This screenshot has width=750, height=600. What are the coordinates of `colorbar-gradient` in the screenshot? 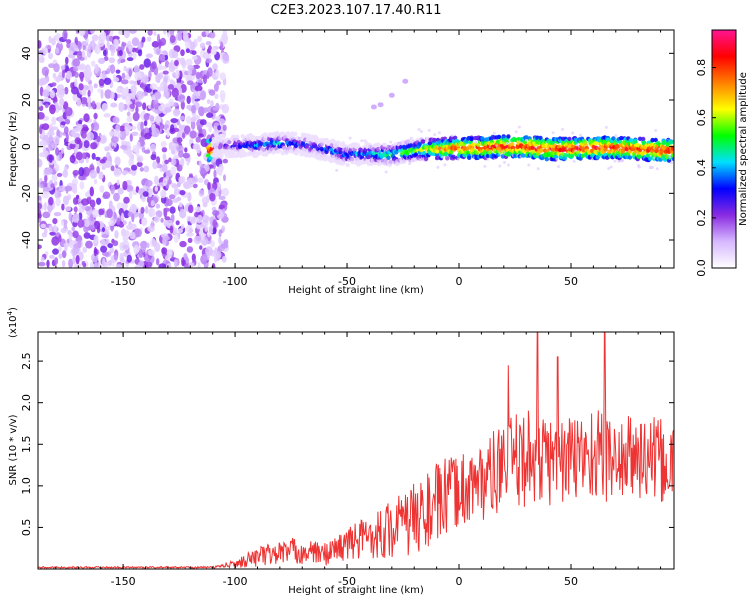 It's located at (724, 149).